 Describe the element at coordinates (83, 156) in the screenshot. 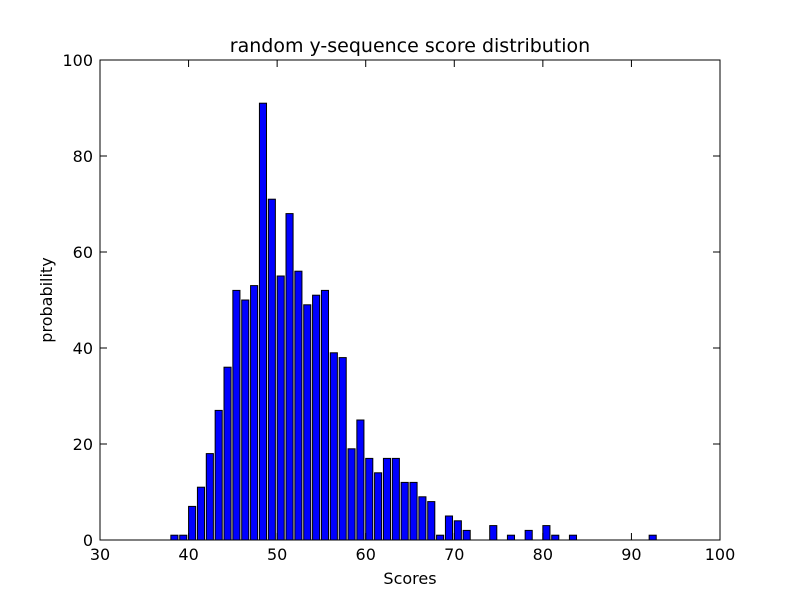

I see `y-tick-label: 80` at that location.